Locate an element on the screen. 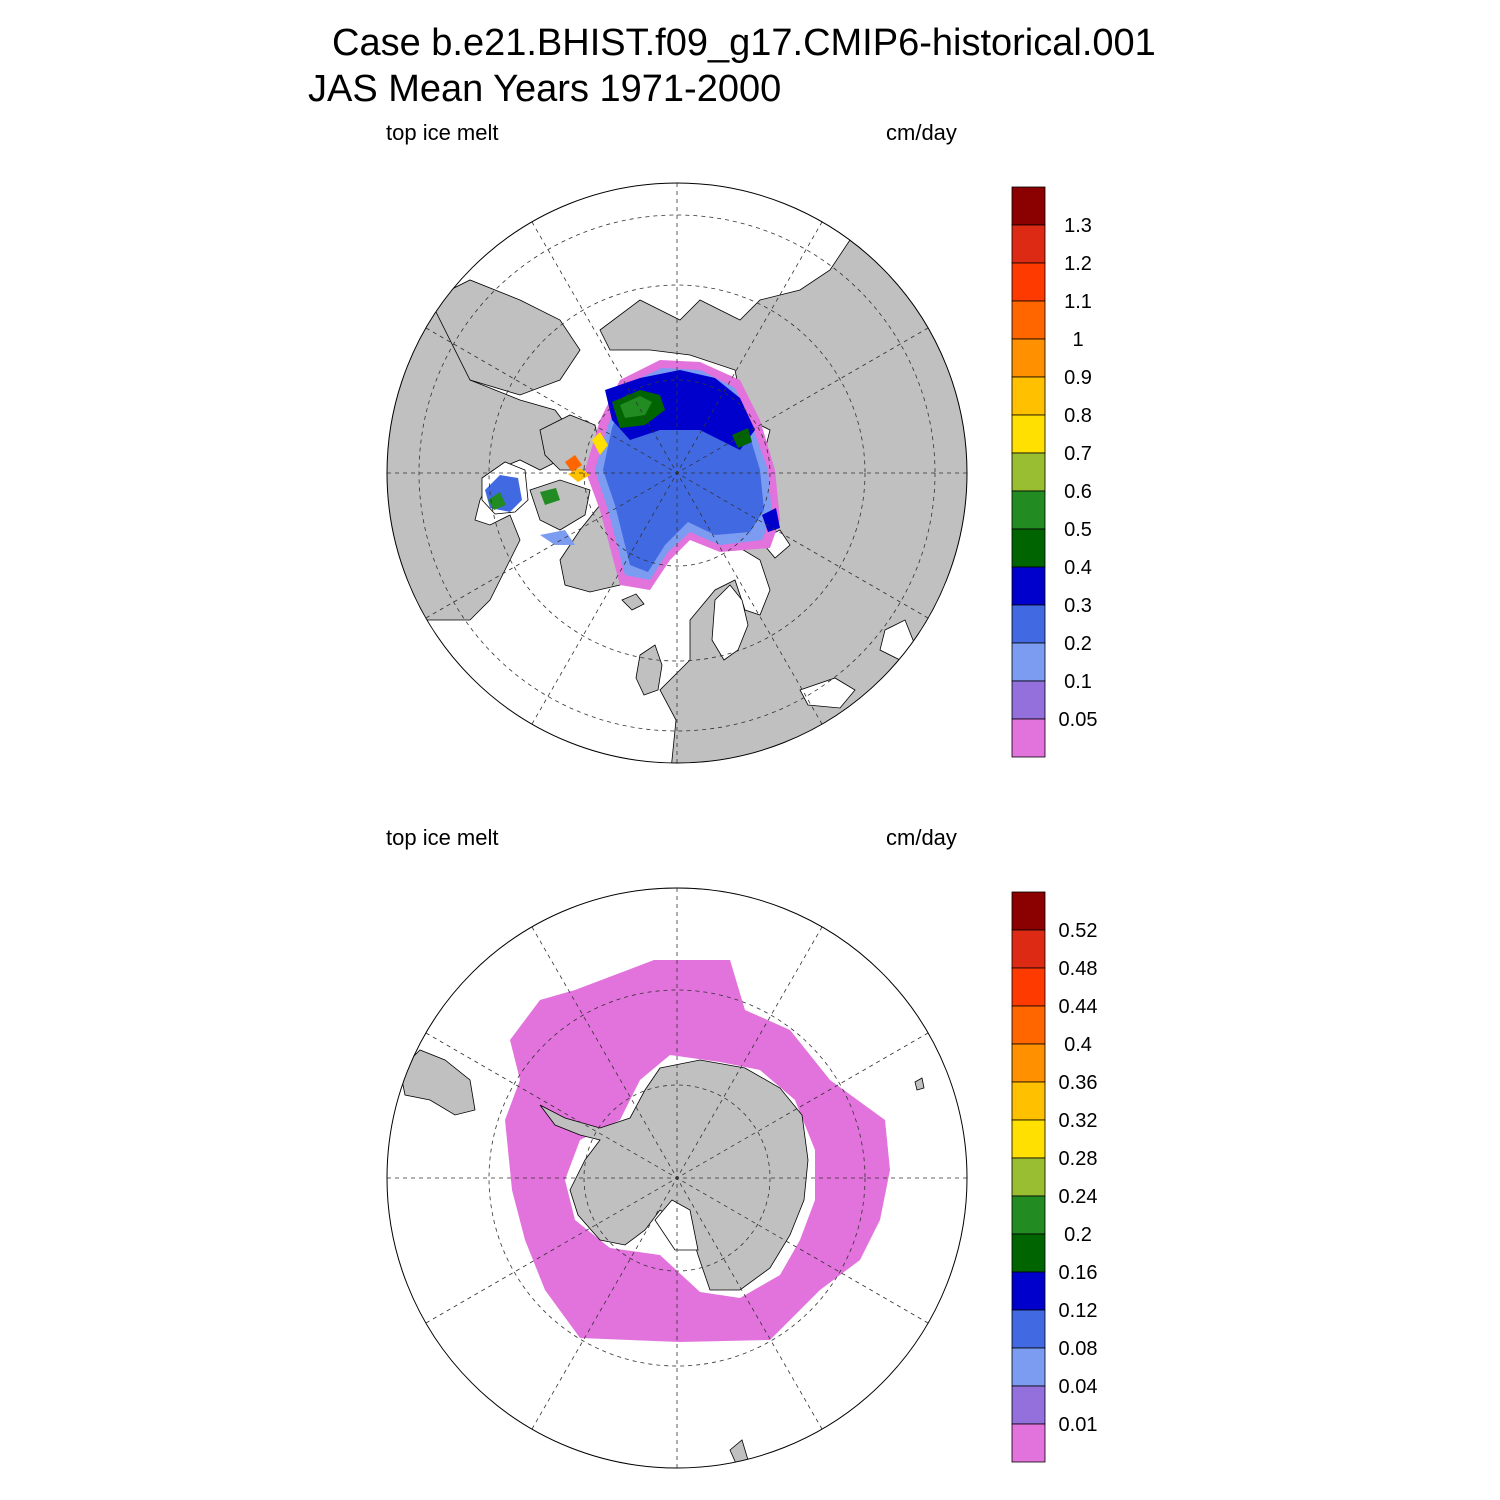 The image size is (1500, 1500). north-melt-archipelago-gold is located at coordinates (579, 475).